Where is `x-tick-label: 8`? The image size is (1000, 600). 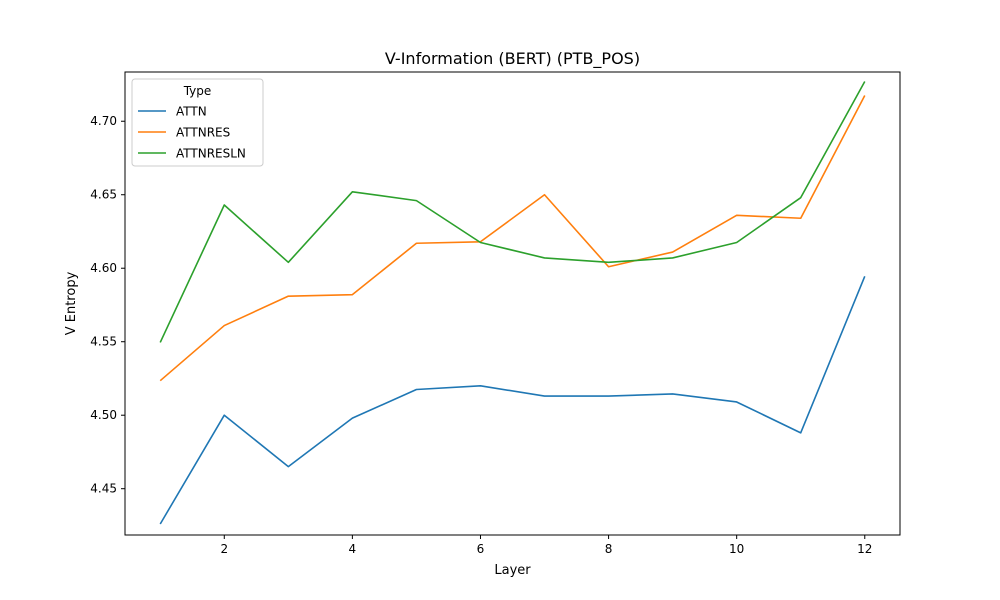
x-tick-label: 8 is located at coordinates (609, 549).